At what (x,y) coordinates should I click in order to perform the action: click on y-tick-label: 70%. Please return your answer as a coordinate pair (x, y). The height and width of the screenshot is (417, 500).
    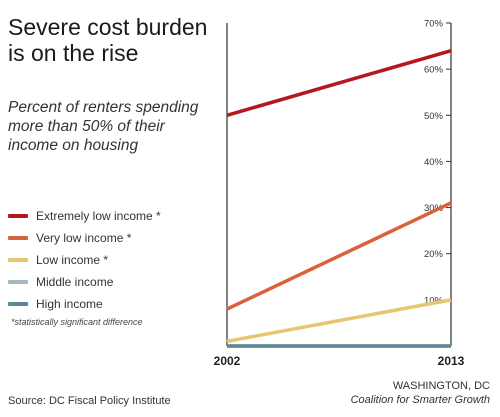
    Looking at the image, I should click on (434, 24).